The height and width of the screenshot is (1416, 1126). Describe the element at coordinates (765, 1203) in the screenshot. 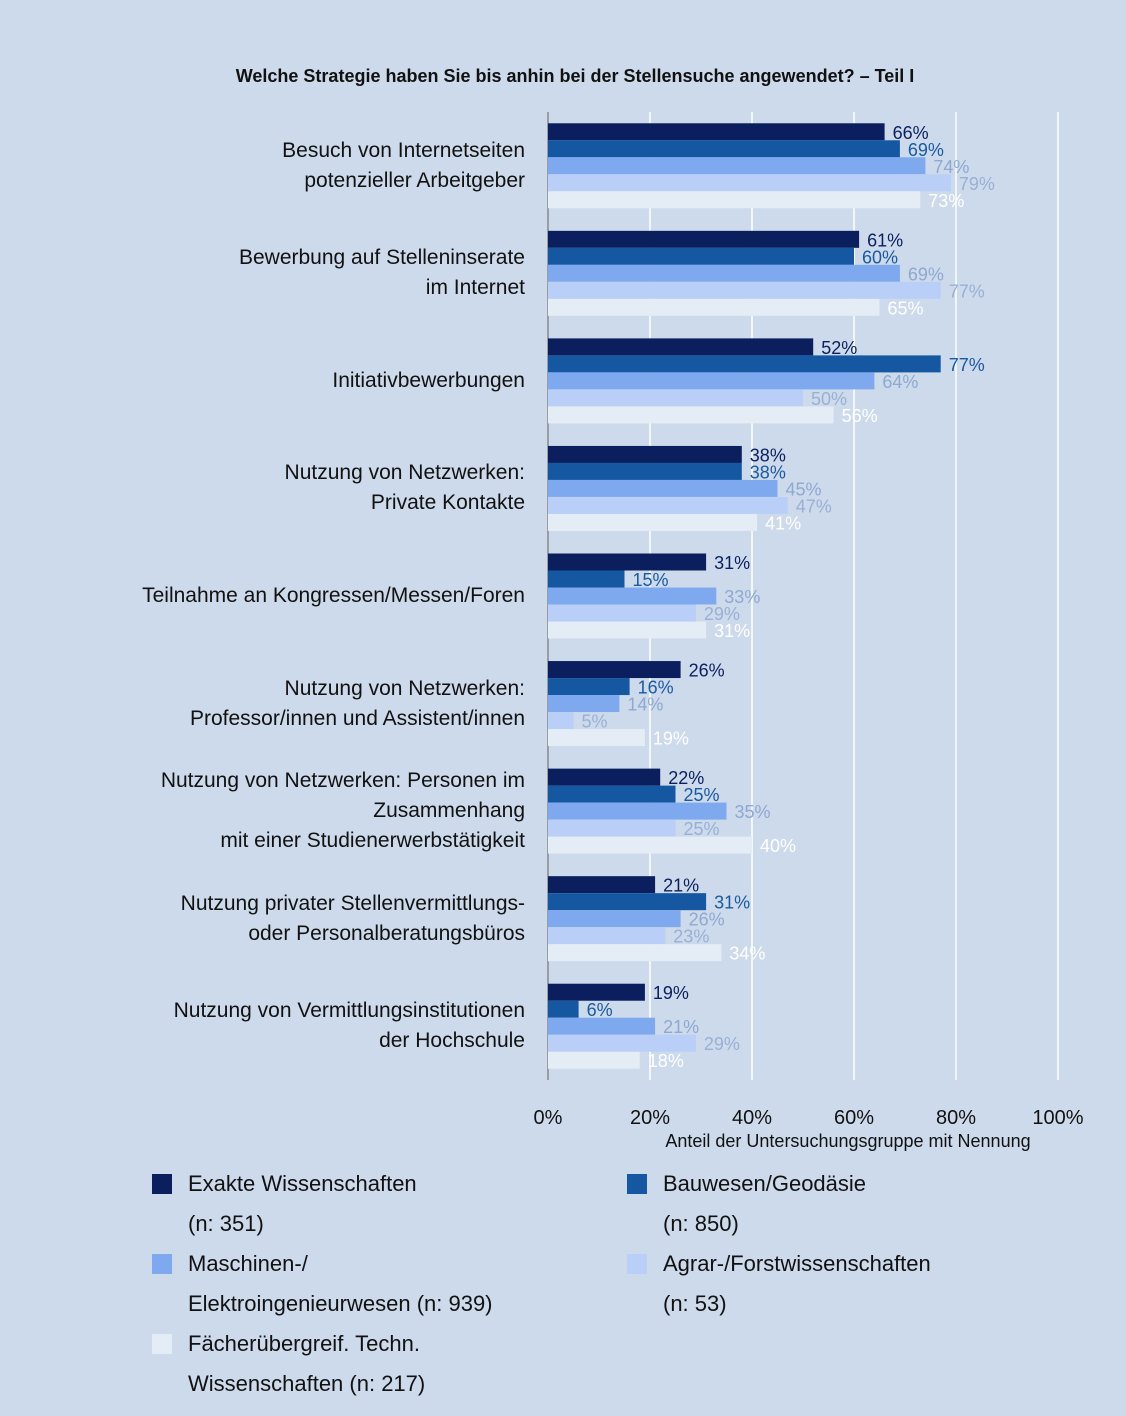

I see `legend-label: Bauwesen/Geodäsie (n: 850)` at that location.